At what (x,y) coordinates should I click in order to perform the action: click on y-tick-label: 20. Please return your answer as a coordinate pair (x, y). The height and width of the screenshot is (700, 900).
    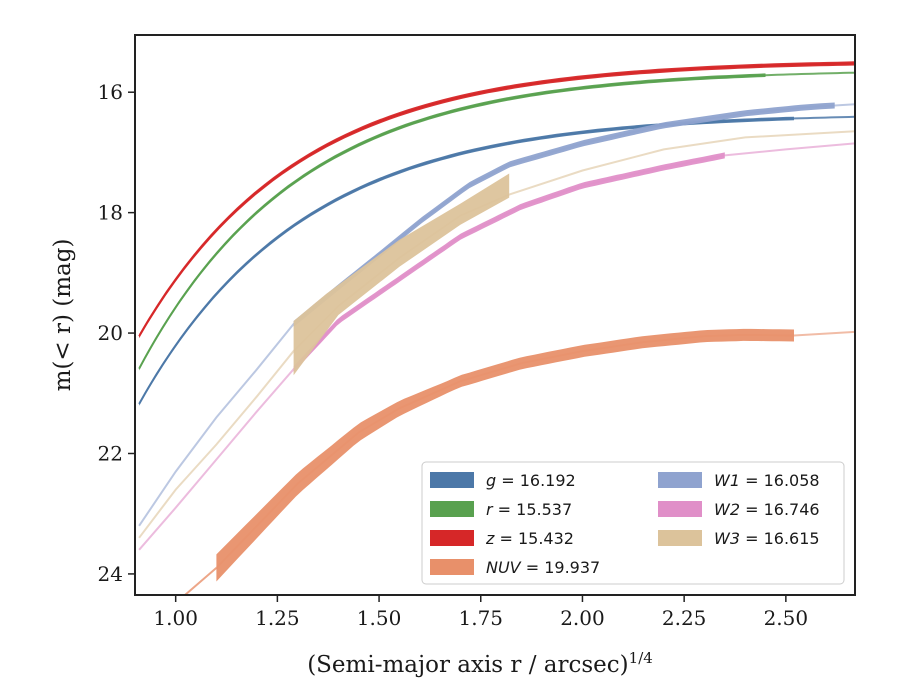
    Looking at the image, I should click on (110, 333).